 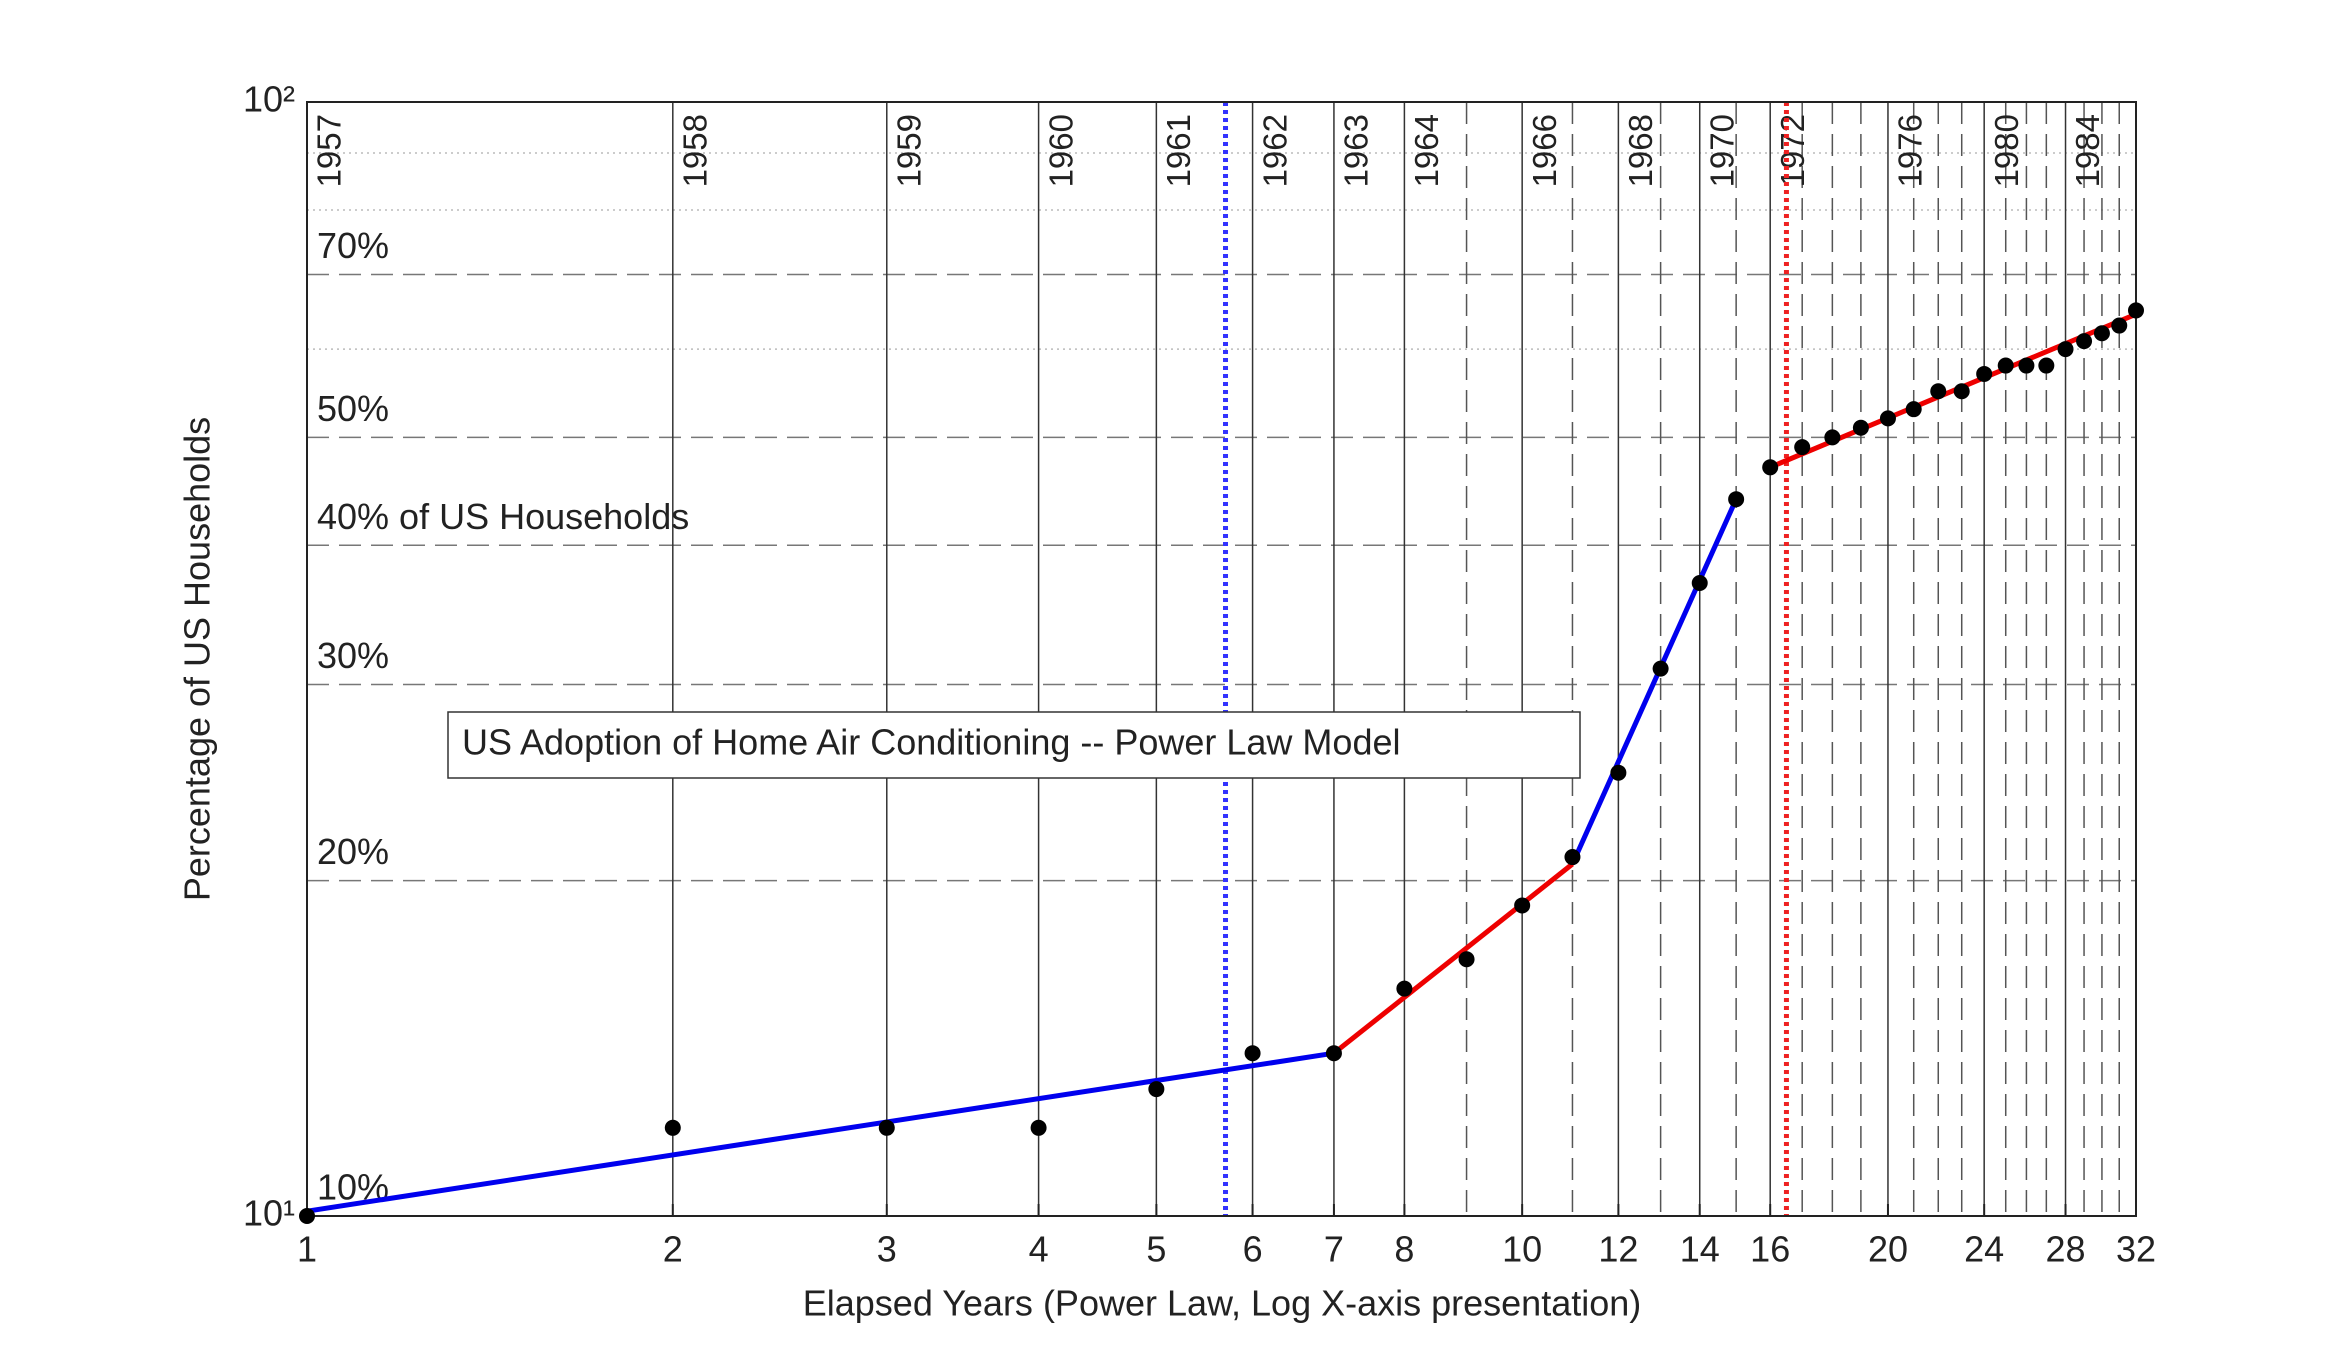 I want to click on x-tick-label: 14, so click(x=1700, y=1249).